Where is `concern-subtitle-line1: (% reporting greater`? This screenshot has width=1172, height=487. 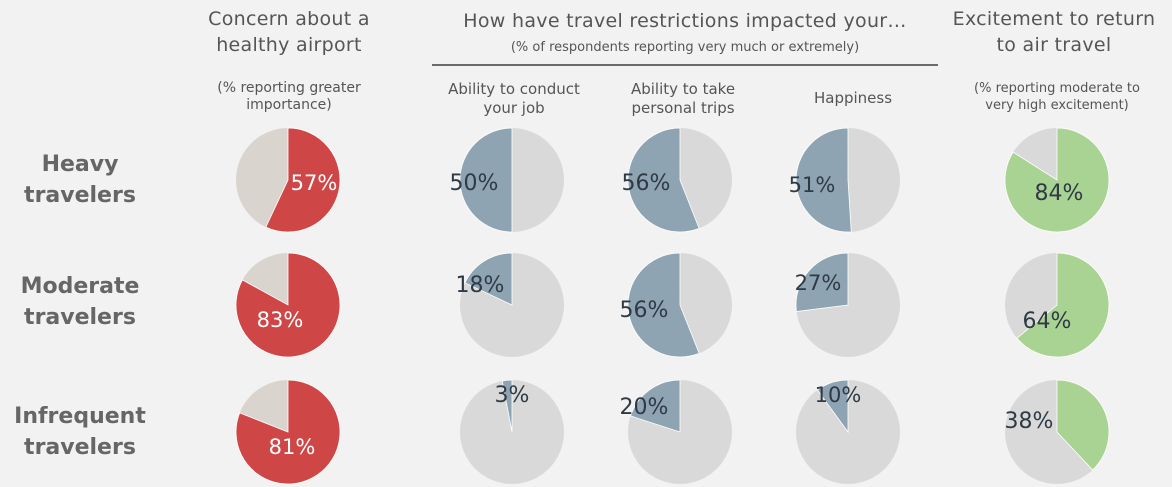 concern-subtitle-line1: (% reporting greater is located at coordinates (289, 88).